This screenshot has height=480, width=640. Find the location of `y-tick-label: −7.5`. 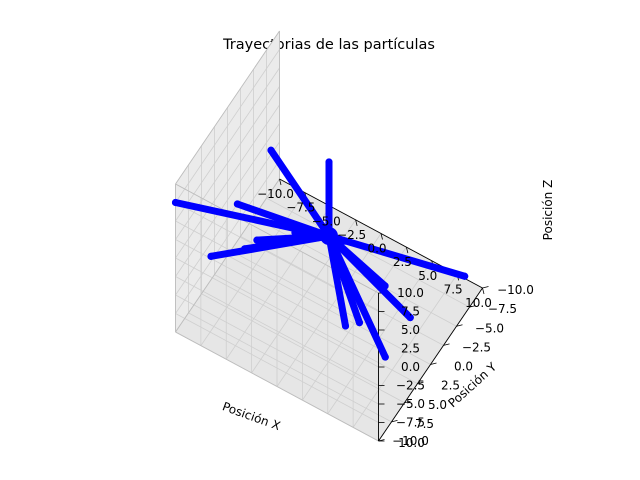

y-tick-label: −7.5 is located at coordinates (502, 309).